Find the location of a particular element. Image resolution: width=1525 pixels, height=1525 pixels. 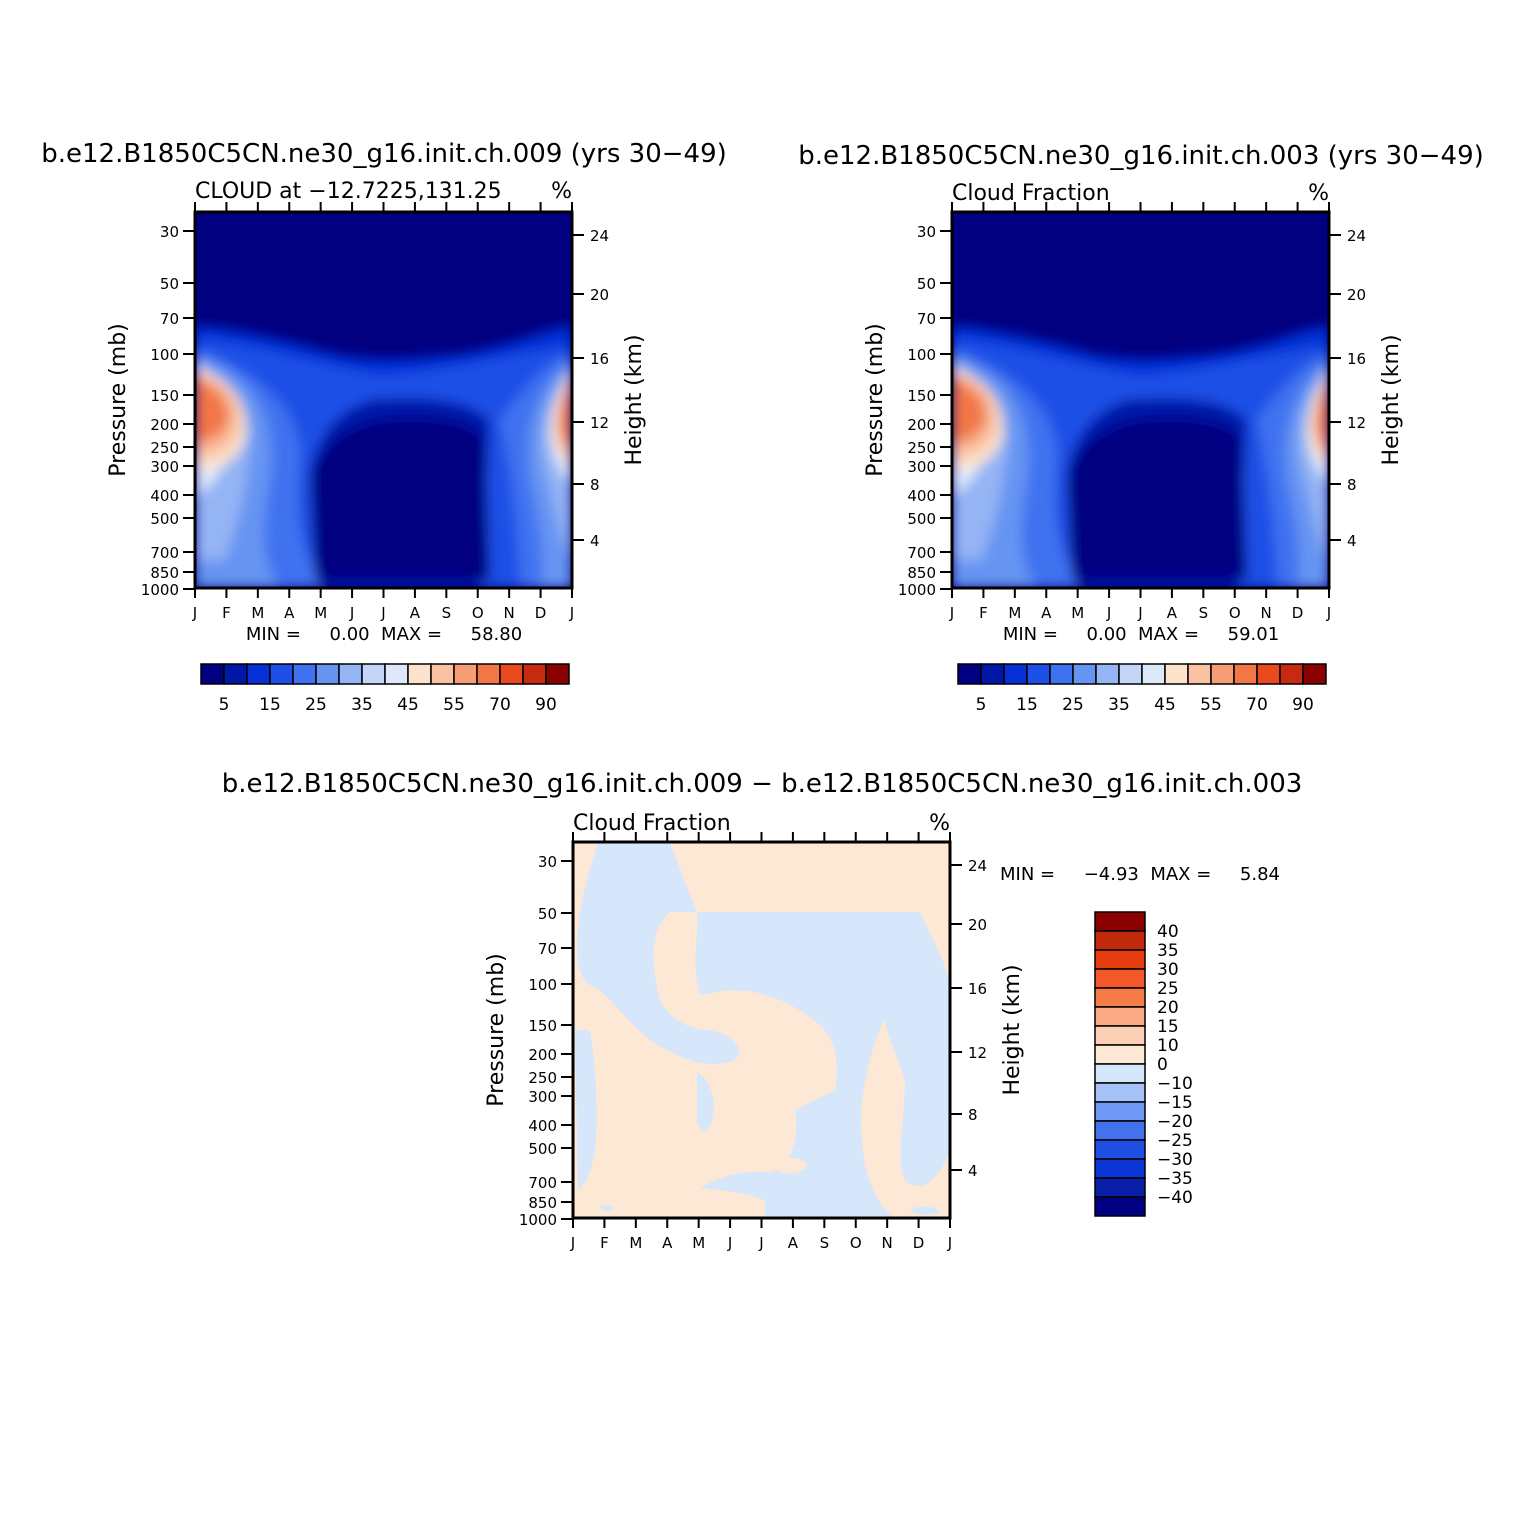

panel-2-stats: MIN = 0.00 MAX = 59.01 is located at coordinates (1141, 634).